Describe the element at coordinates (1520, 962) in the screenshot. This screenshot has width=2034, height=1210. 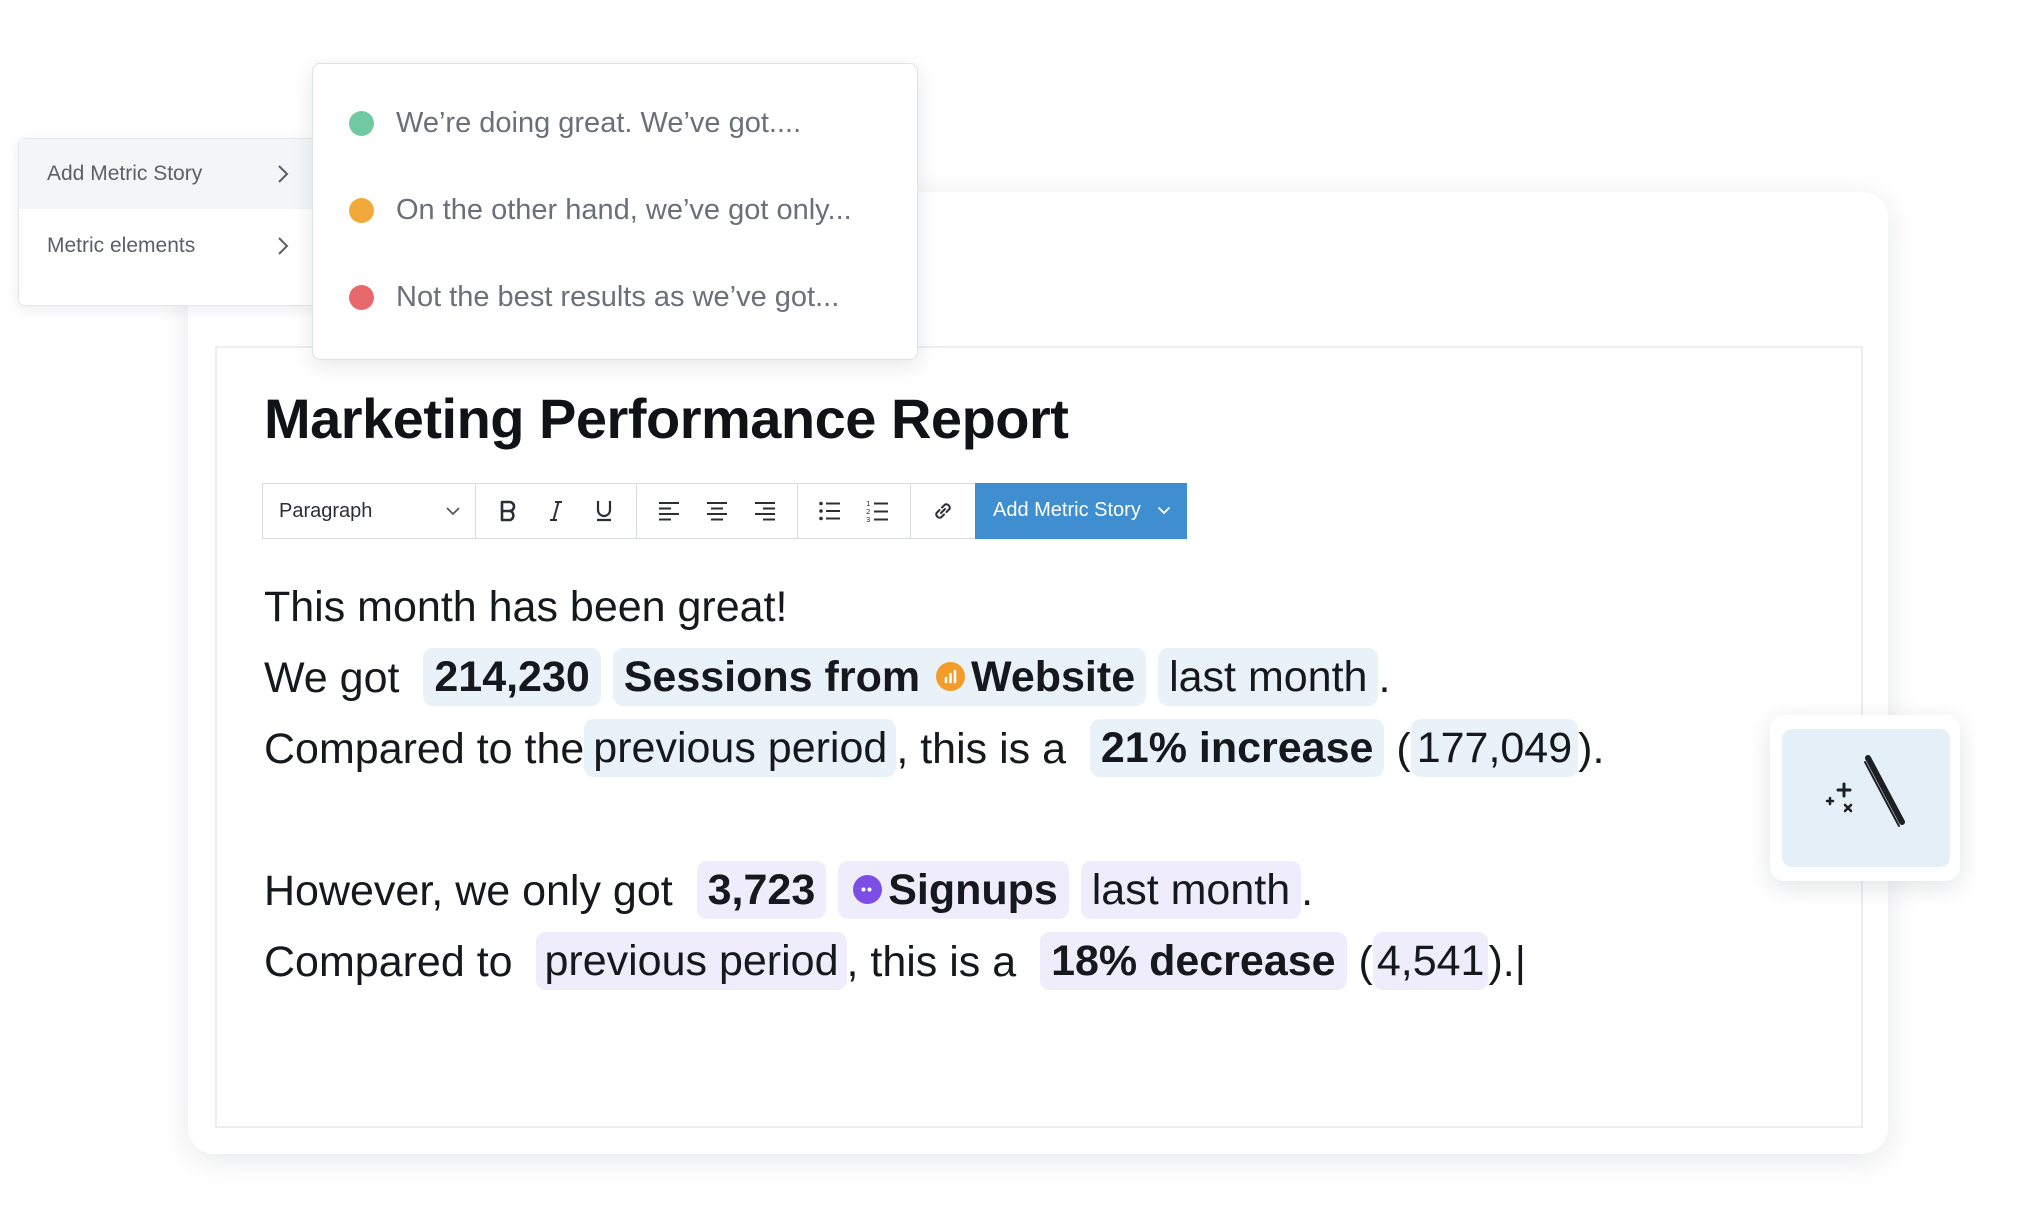
I see `text-cursor: |` at that location.